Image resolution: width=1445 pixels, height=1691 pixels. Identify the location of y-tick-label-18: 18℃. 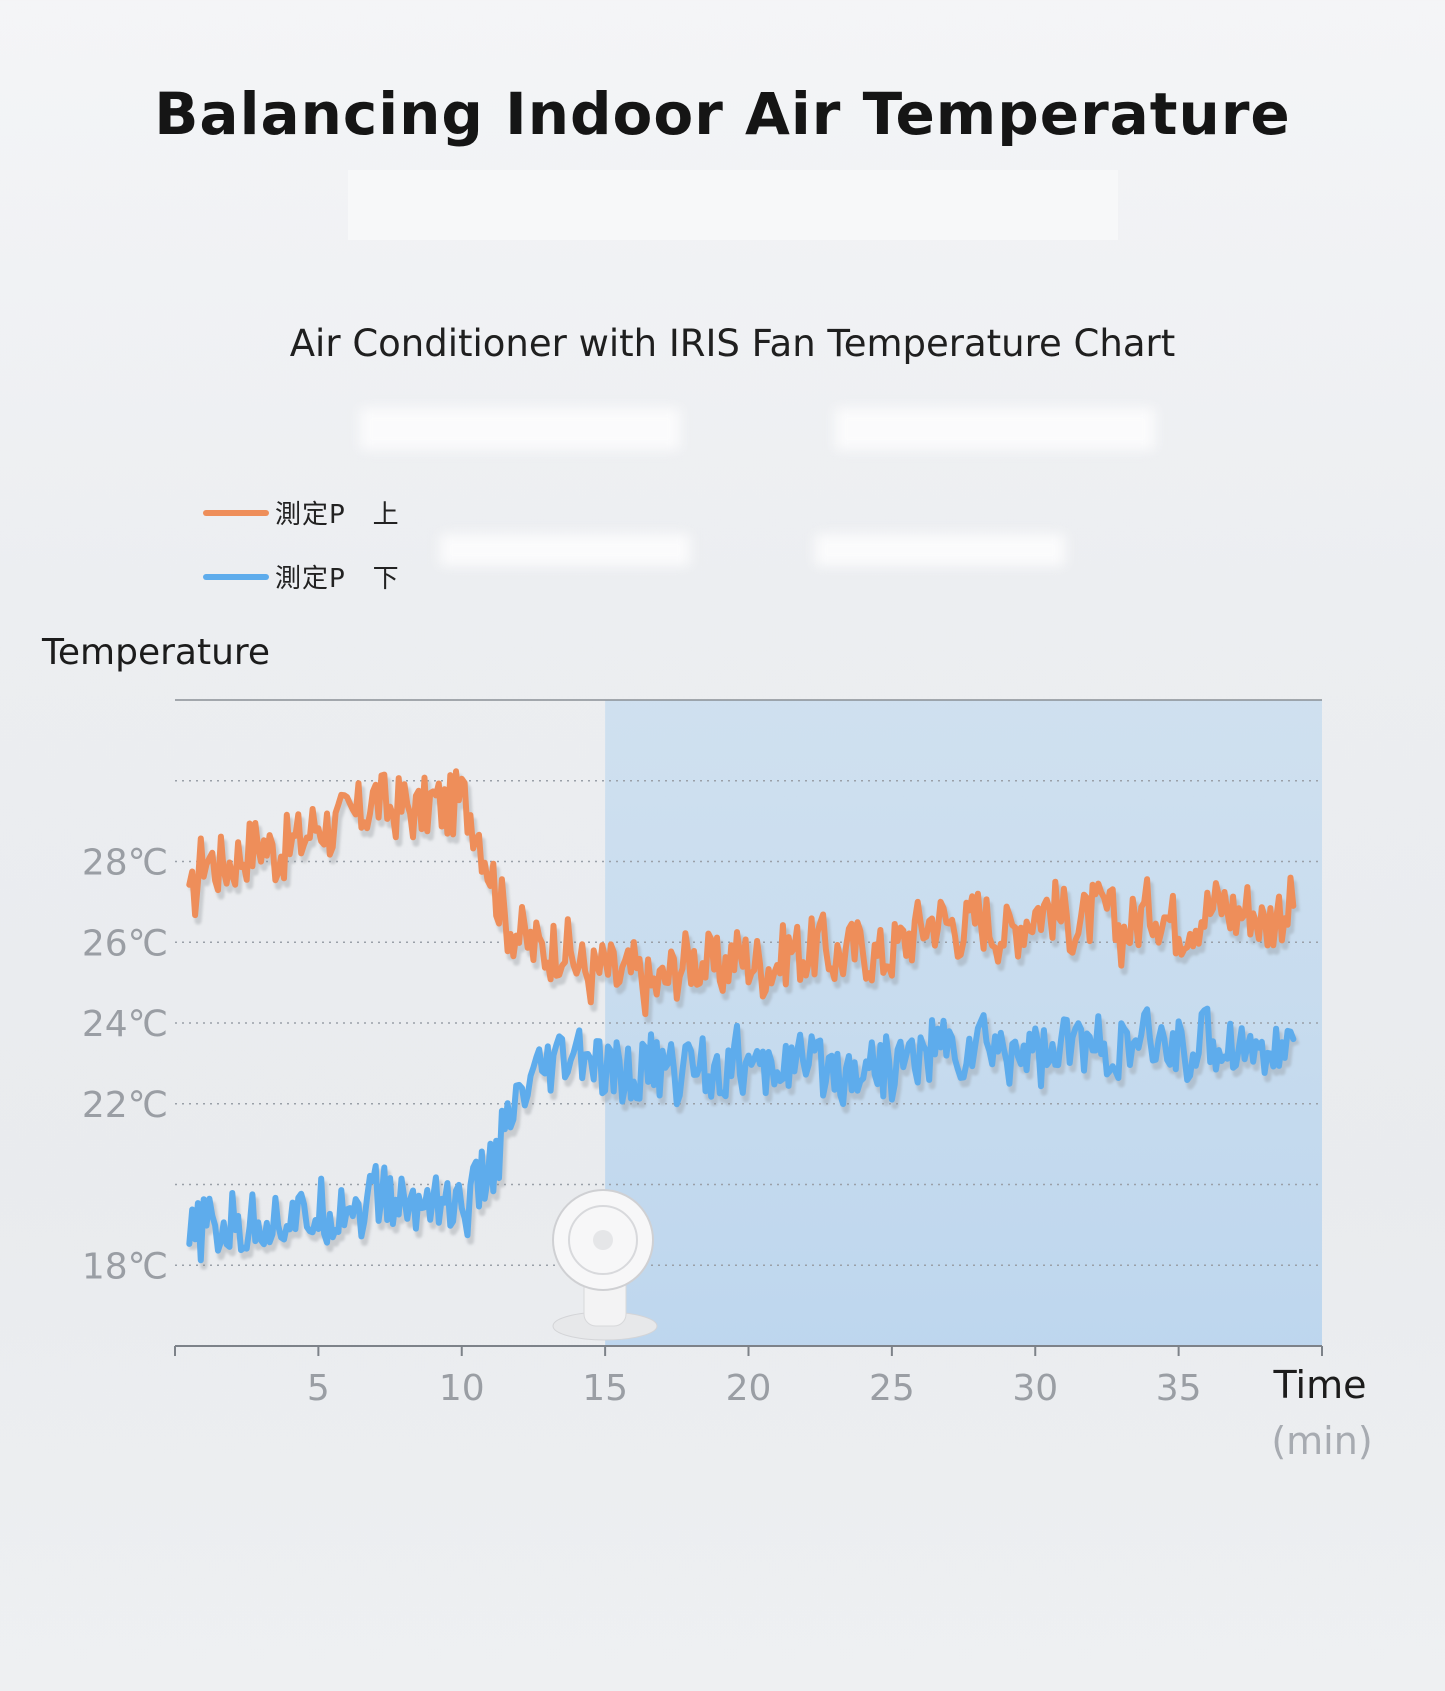
(125, 1266).